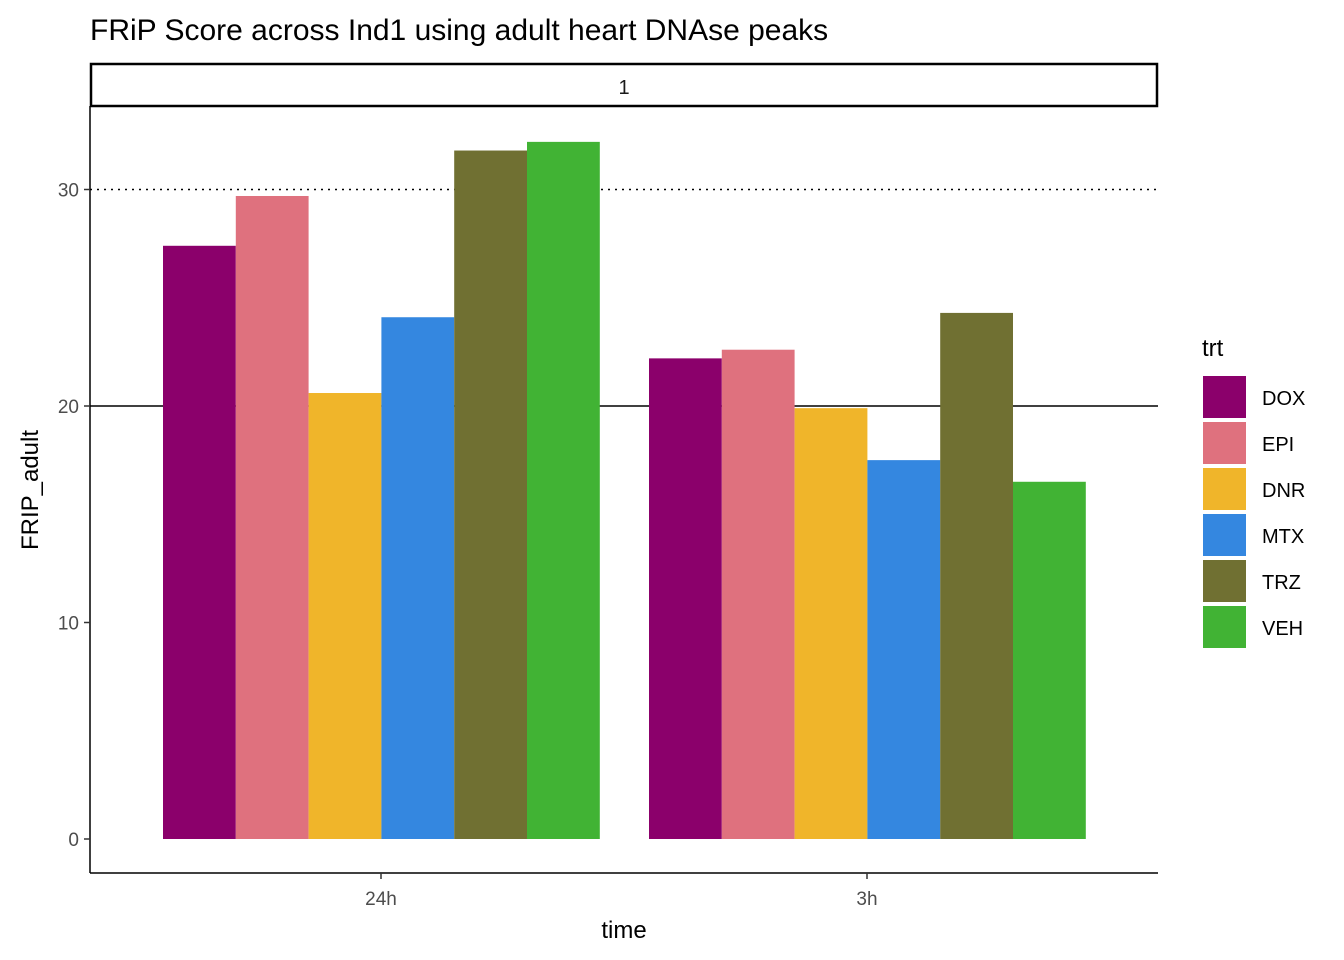  Describe the element at coordinates (831, 623) in the screenshot. I see `bar-dnr-3h` at that location.